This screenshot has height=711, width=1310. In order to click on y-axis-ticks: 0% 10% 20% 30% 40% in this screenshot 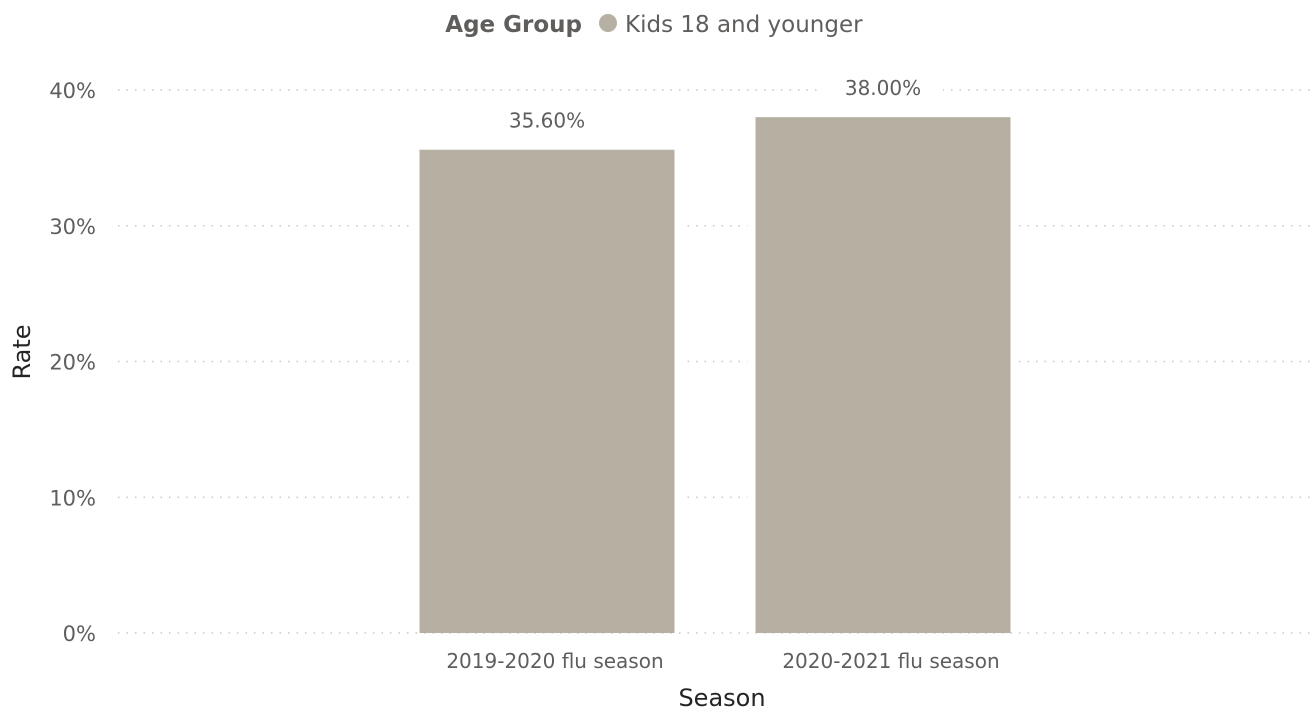, I will do `click(72, 362)`.